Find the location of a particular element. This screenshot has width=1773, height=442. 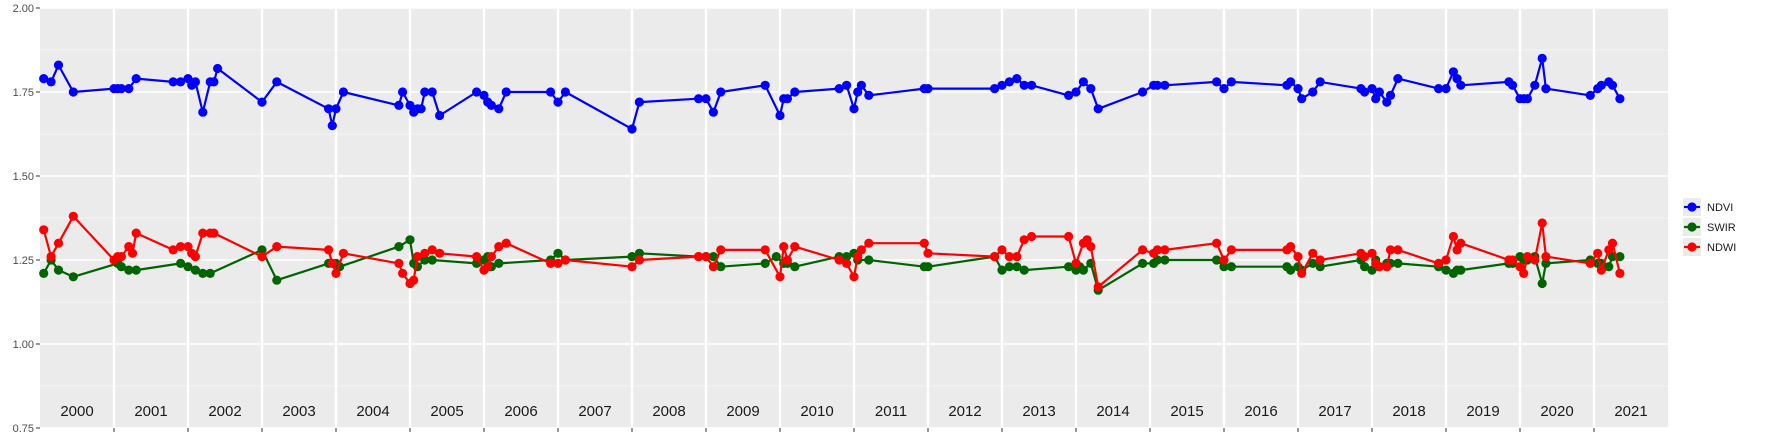

year-label: 2009 is located at coordinates (742, 411).